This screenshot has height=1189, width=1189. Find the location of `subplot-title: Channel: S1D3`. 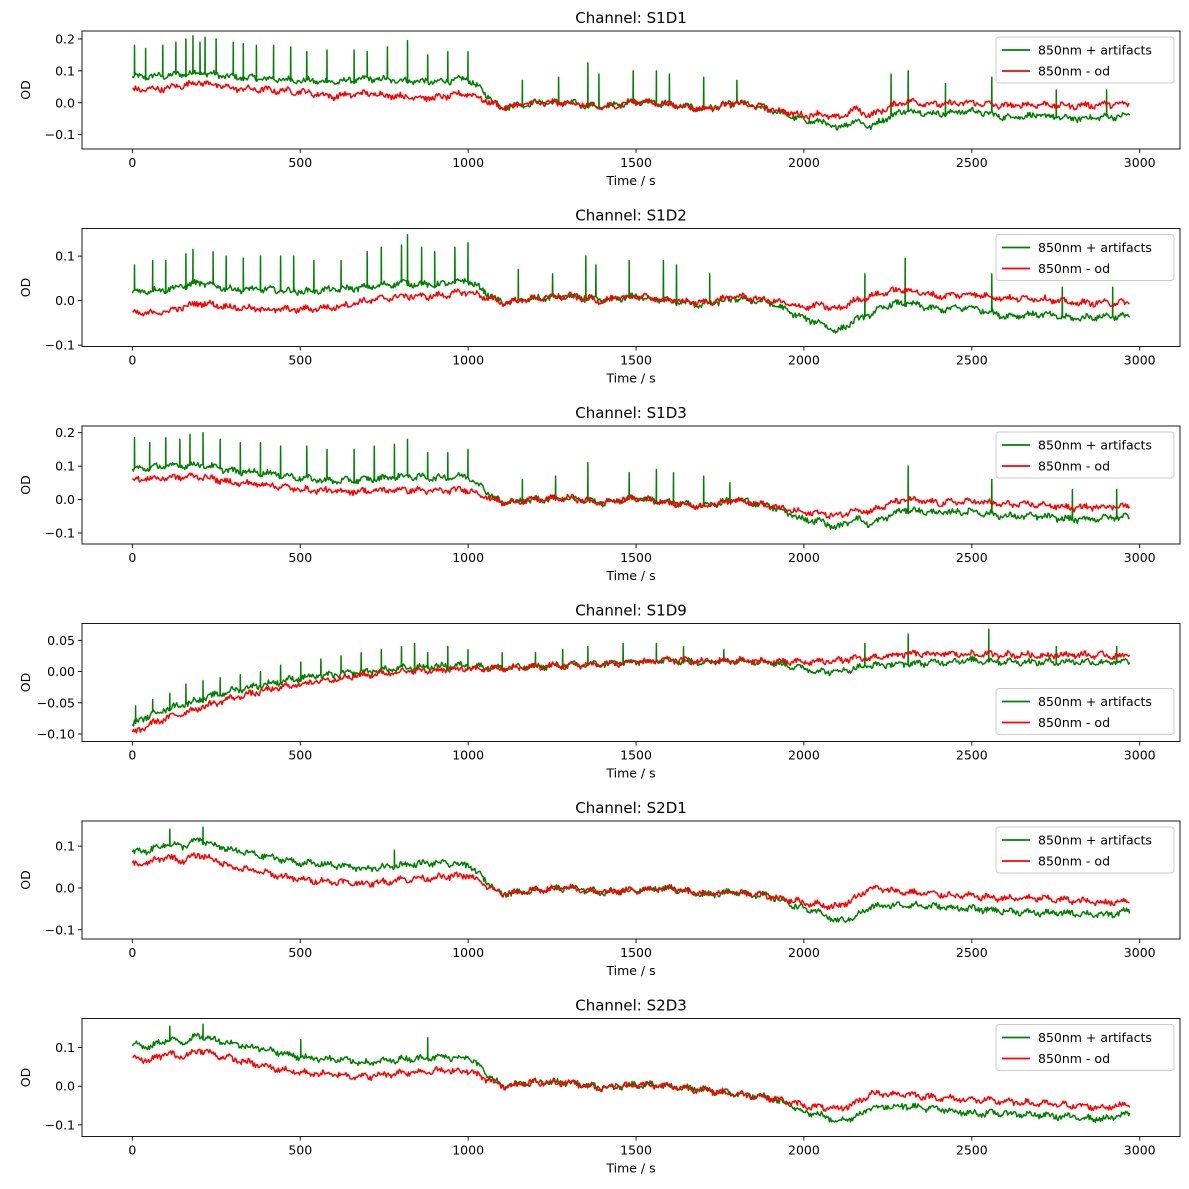

subplot-title: Channel: S1D3 is located at coordinates (631, 413).